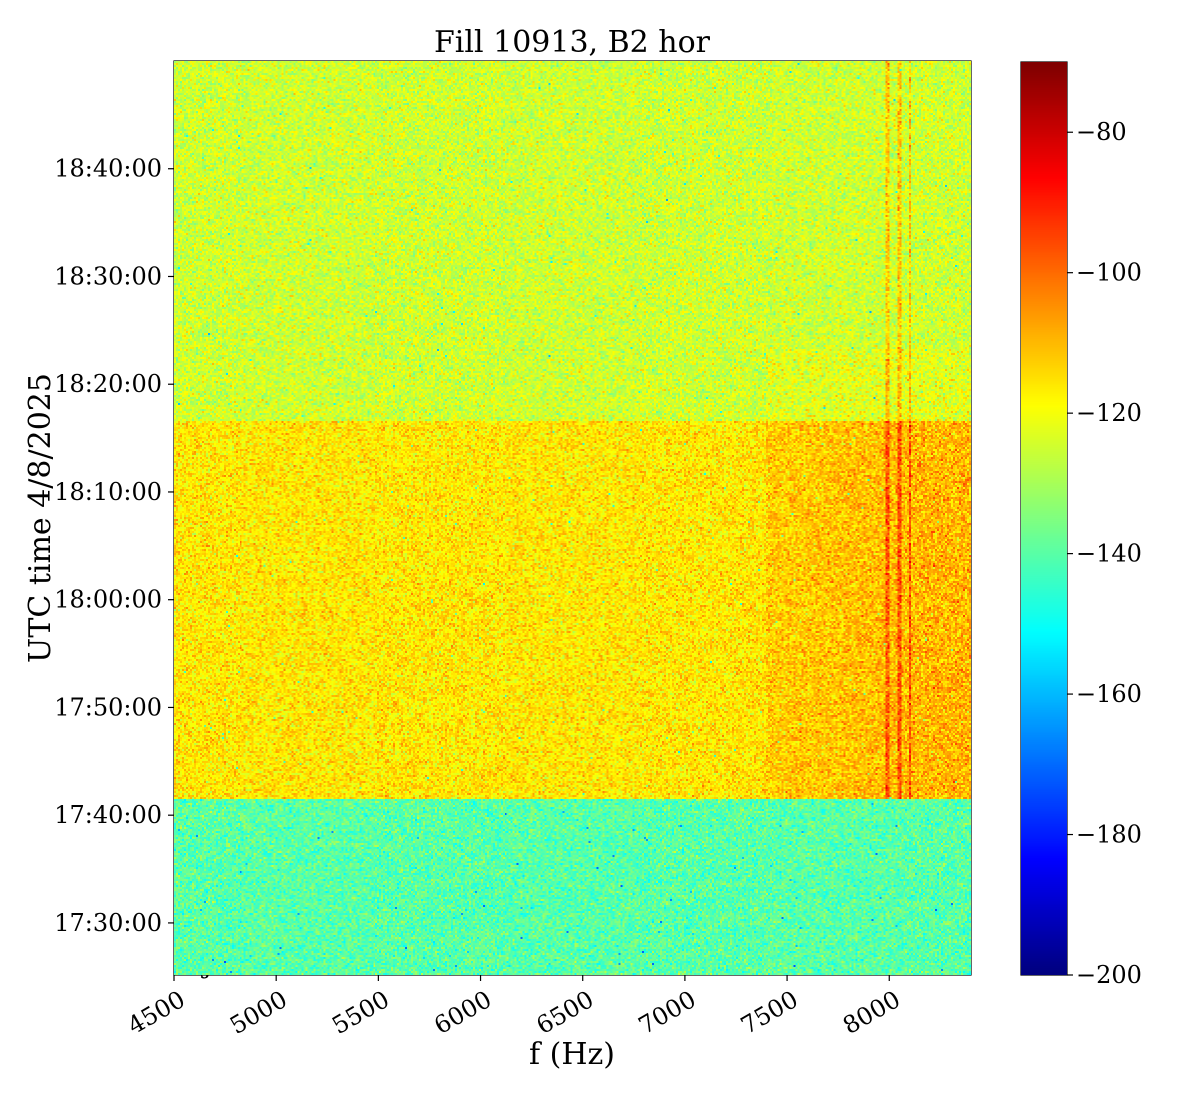 Image resolution: width=1200 pixels, height=1100 pixels. Describe the element at coordinates (258, 1012) in the screenshot. I see `x-tick-label: 5000` at that location.